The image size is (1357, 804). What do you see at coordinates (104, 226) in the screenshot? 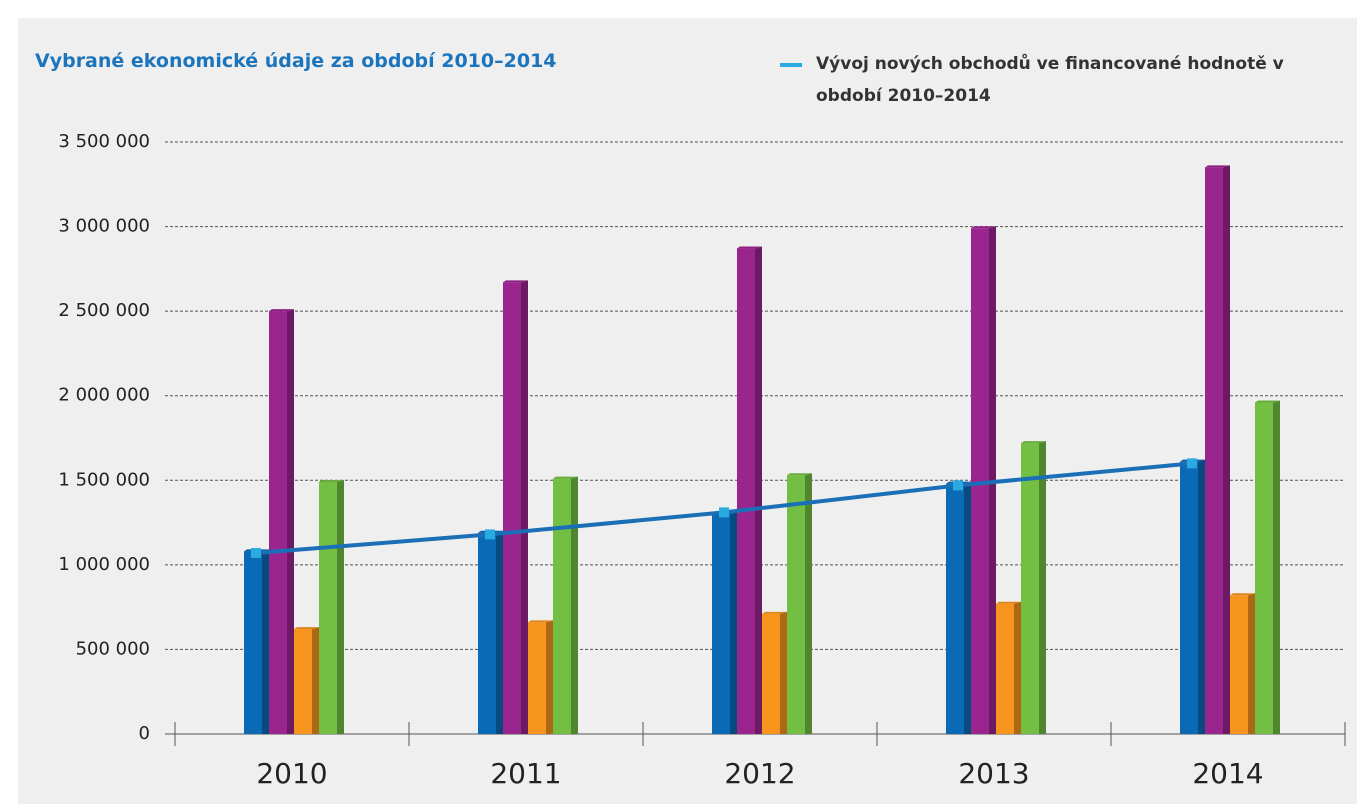
I see `y-tick-label: 3 000 000` at bounding box center [104, 226].